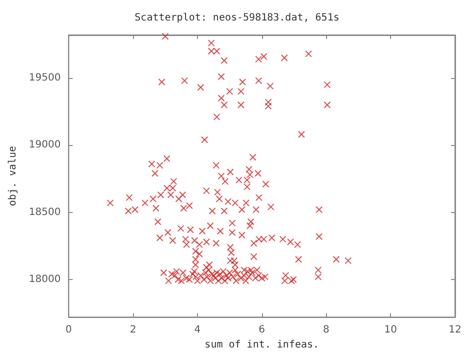  Describe the element at coordinates (44, 78) in the screenshot. I see `y-tick-label: 19500` at that location.